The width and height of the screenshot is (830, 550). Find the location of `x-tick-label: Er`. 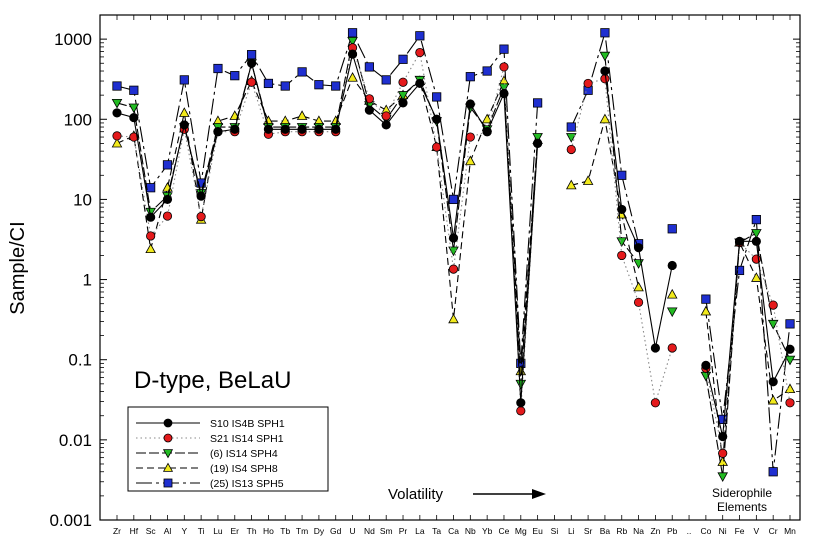

x-tick-label: Er is located at coordinates (235, 531).